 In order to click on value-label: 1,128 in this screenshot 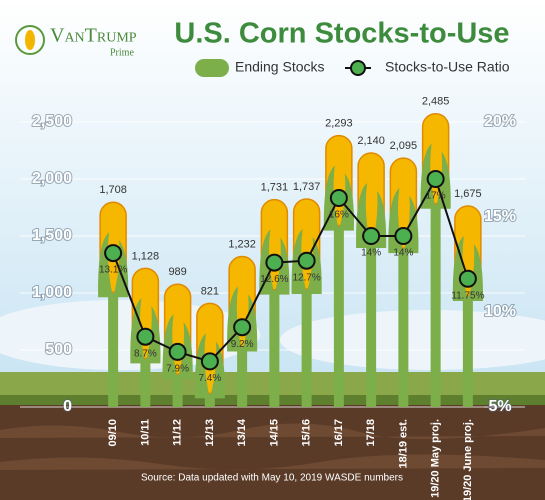, I will do `click(146, 256)`.